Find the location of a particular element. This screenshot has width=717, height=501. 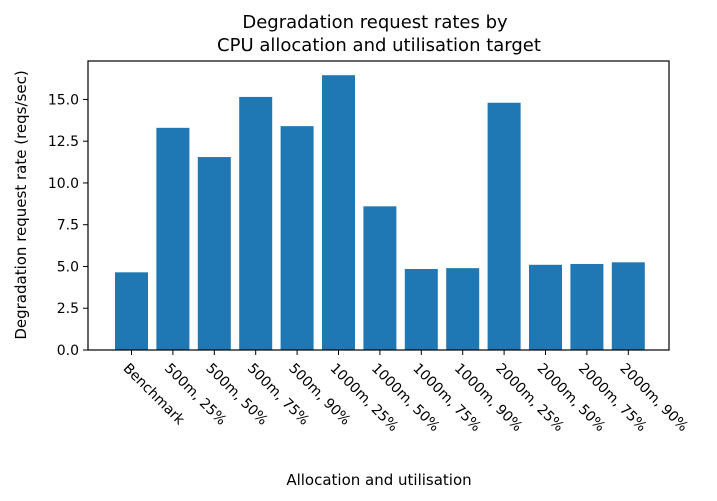

y-axis: 0.0 2.5 5.0 7.5 10.0 12.5 15.0 is located at coordinates (68, 225).